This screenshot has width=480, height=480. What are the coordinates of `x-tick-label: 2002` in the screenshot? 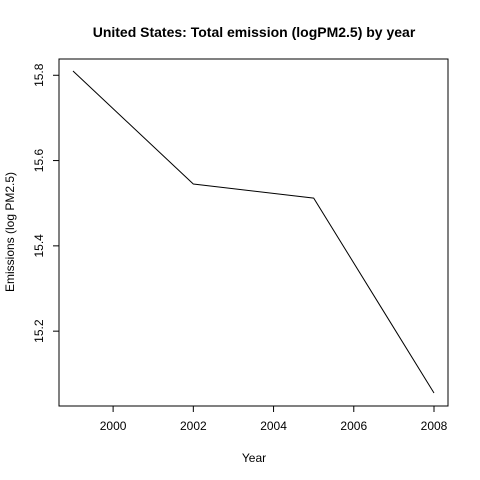 It's located at (193, 426).